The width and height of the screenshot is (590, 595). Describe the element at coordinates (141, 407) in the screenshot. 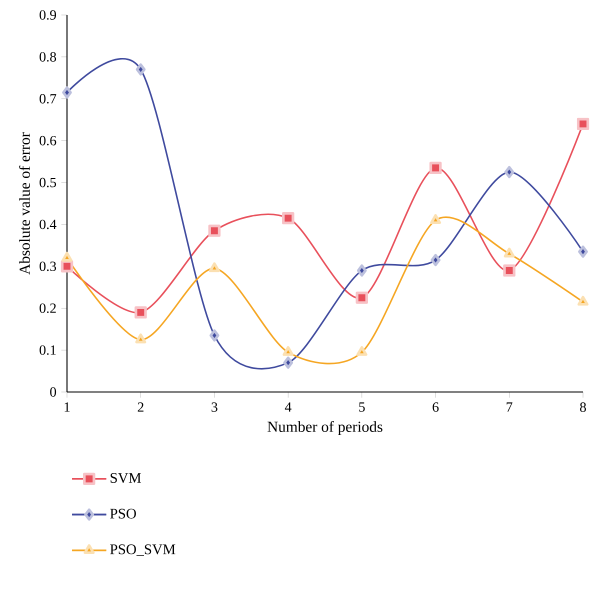

I see `x-tick-label: 2` at that location.